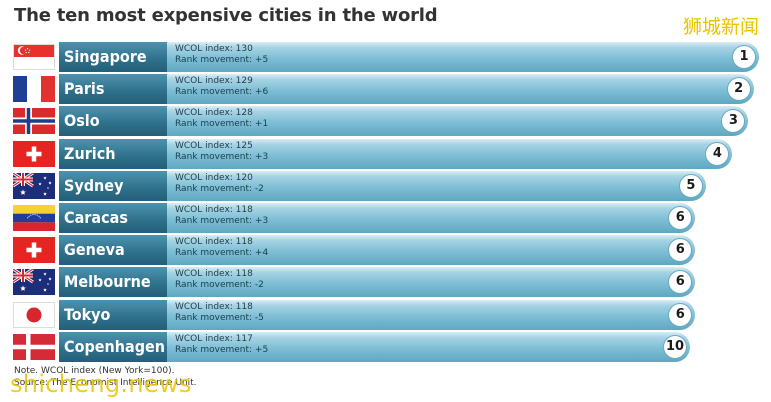 The height and width of the screenshot is (402, 771). Describe the element at coordinates (113, 57) in the screenshot. I see `city-label: Singapore` at that location.